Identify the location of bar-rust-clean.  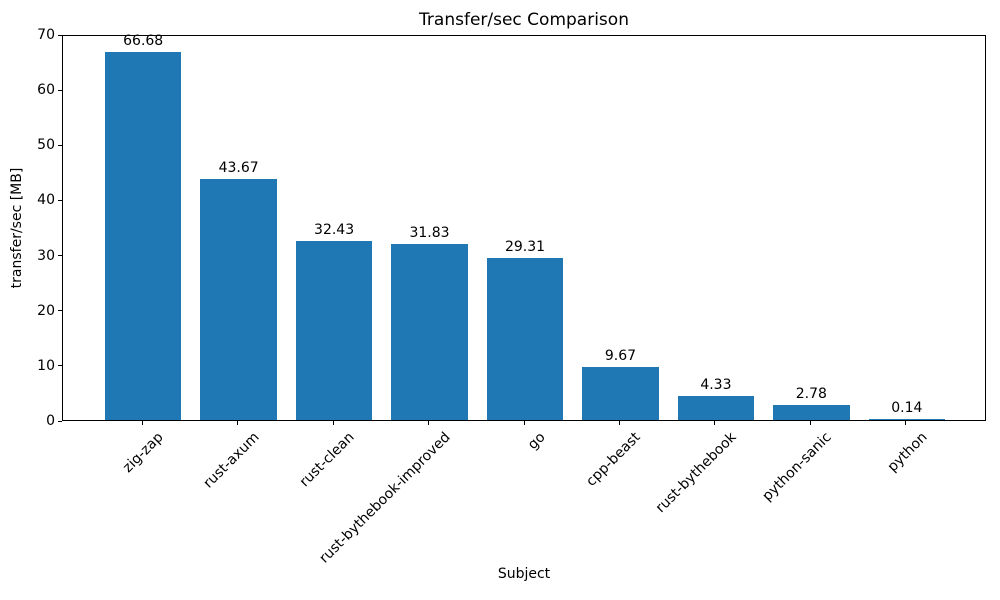
(334, 330).